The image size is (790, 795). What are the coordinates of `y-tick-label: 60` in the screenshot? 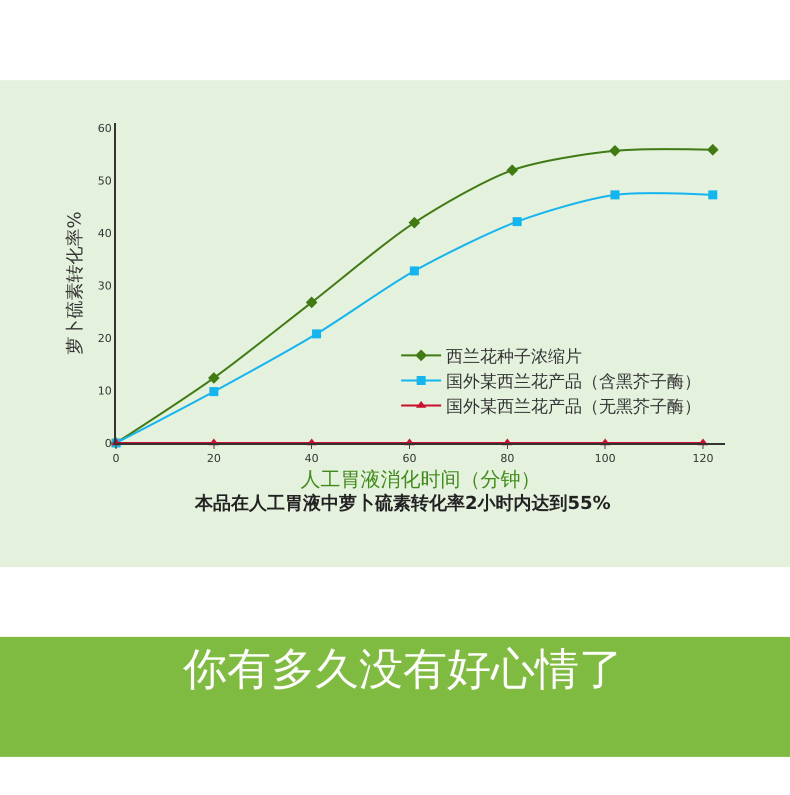 It's located at (105, 129).